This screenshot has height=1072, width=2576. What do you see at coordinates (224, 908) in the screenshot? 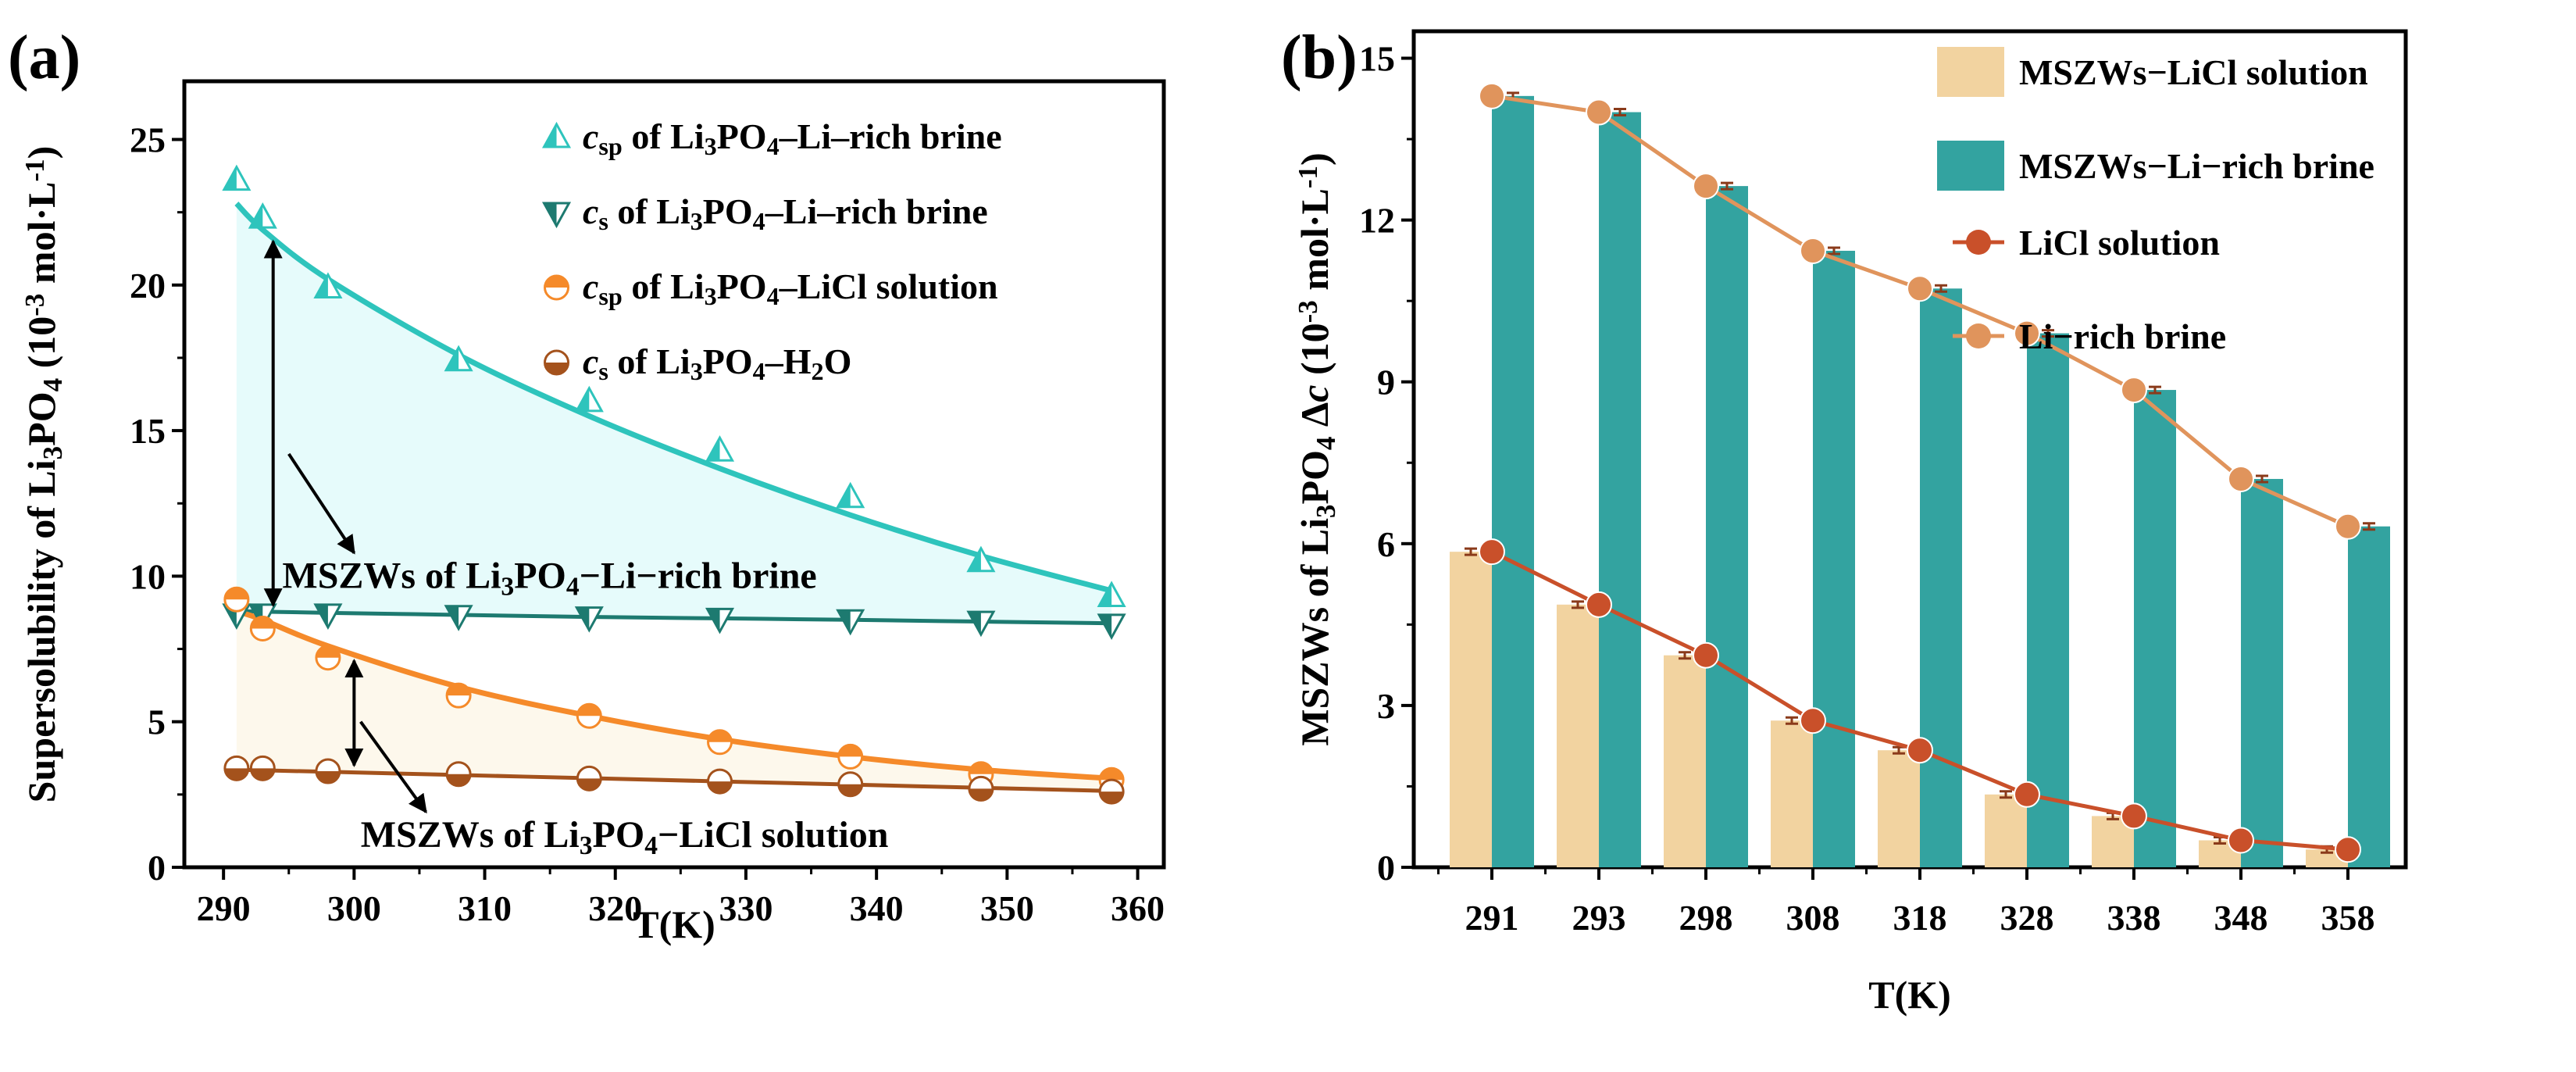
I see `x-tick-label: 290` at bounding box center [224, 908].